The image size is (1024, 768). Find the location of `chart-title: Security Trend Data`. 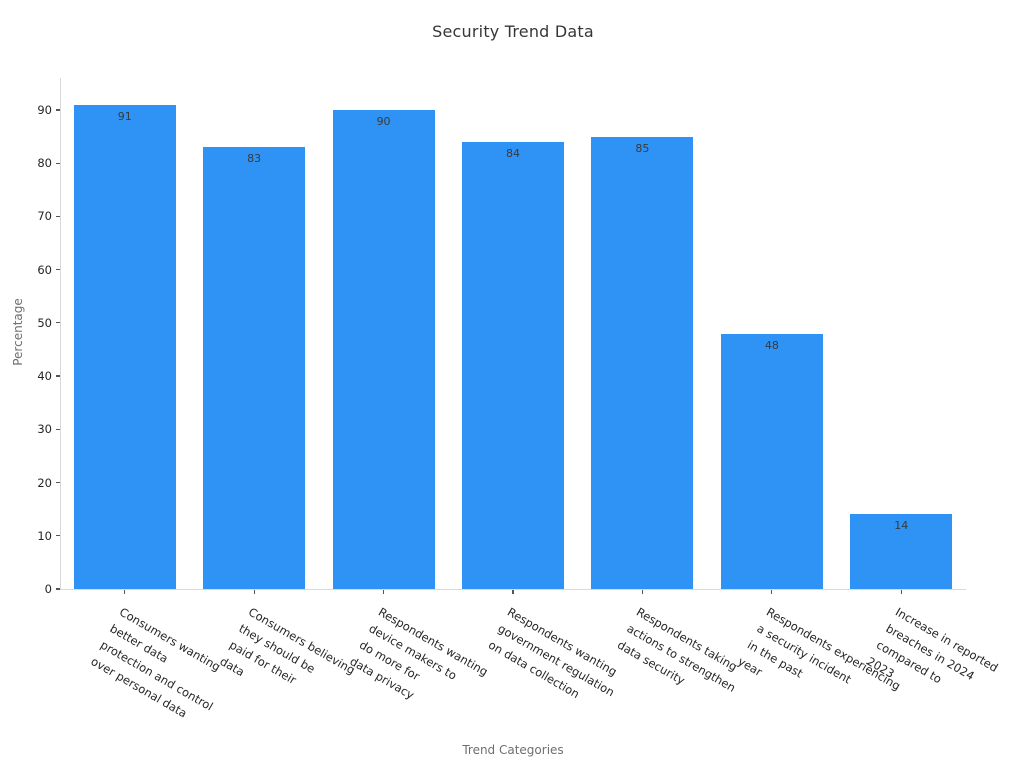

chart-title: Security Trend Data is located at coordinates (513, 31).